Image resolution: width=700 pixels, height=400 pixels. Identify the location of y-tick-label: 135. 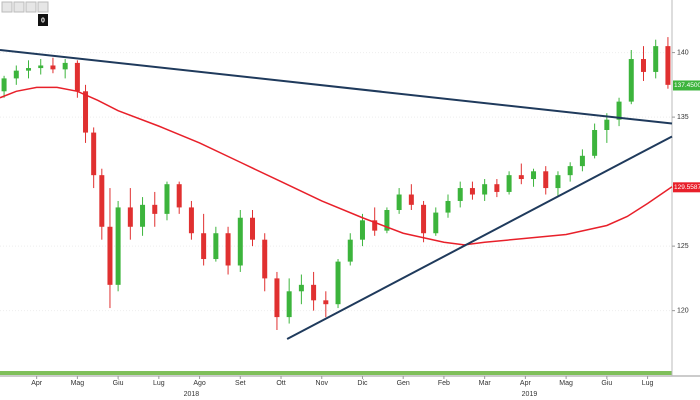
(683, 117).